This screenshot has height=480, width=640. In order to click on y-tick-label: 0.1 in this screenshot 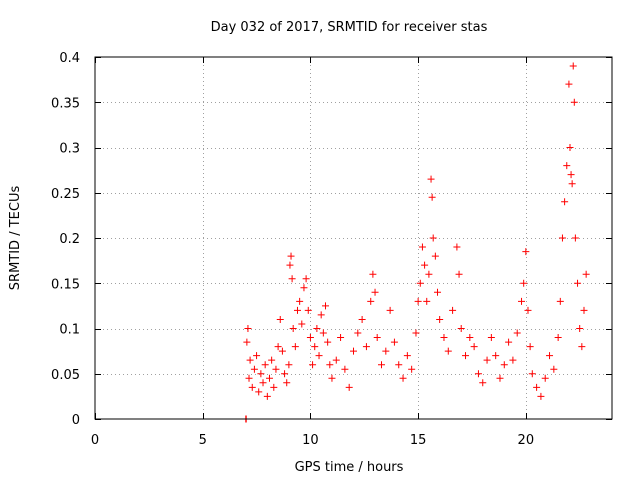, I will do `click(69, 330)`.